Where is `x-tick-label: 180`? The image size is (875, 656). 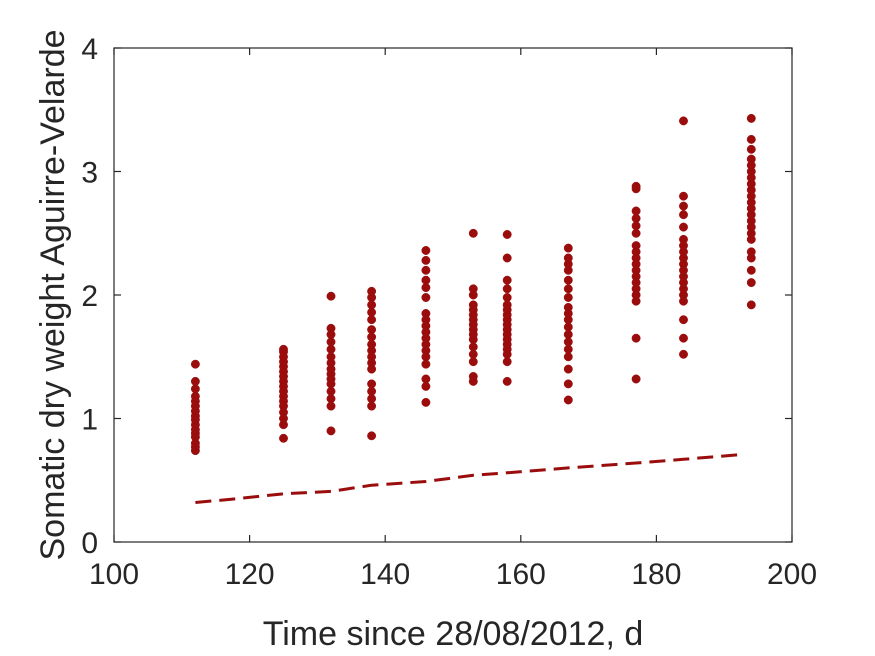 x-tick-label: 180 is located at coordinates (656, 574).